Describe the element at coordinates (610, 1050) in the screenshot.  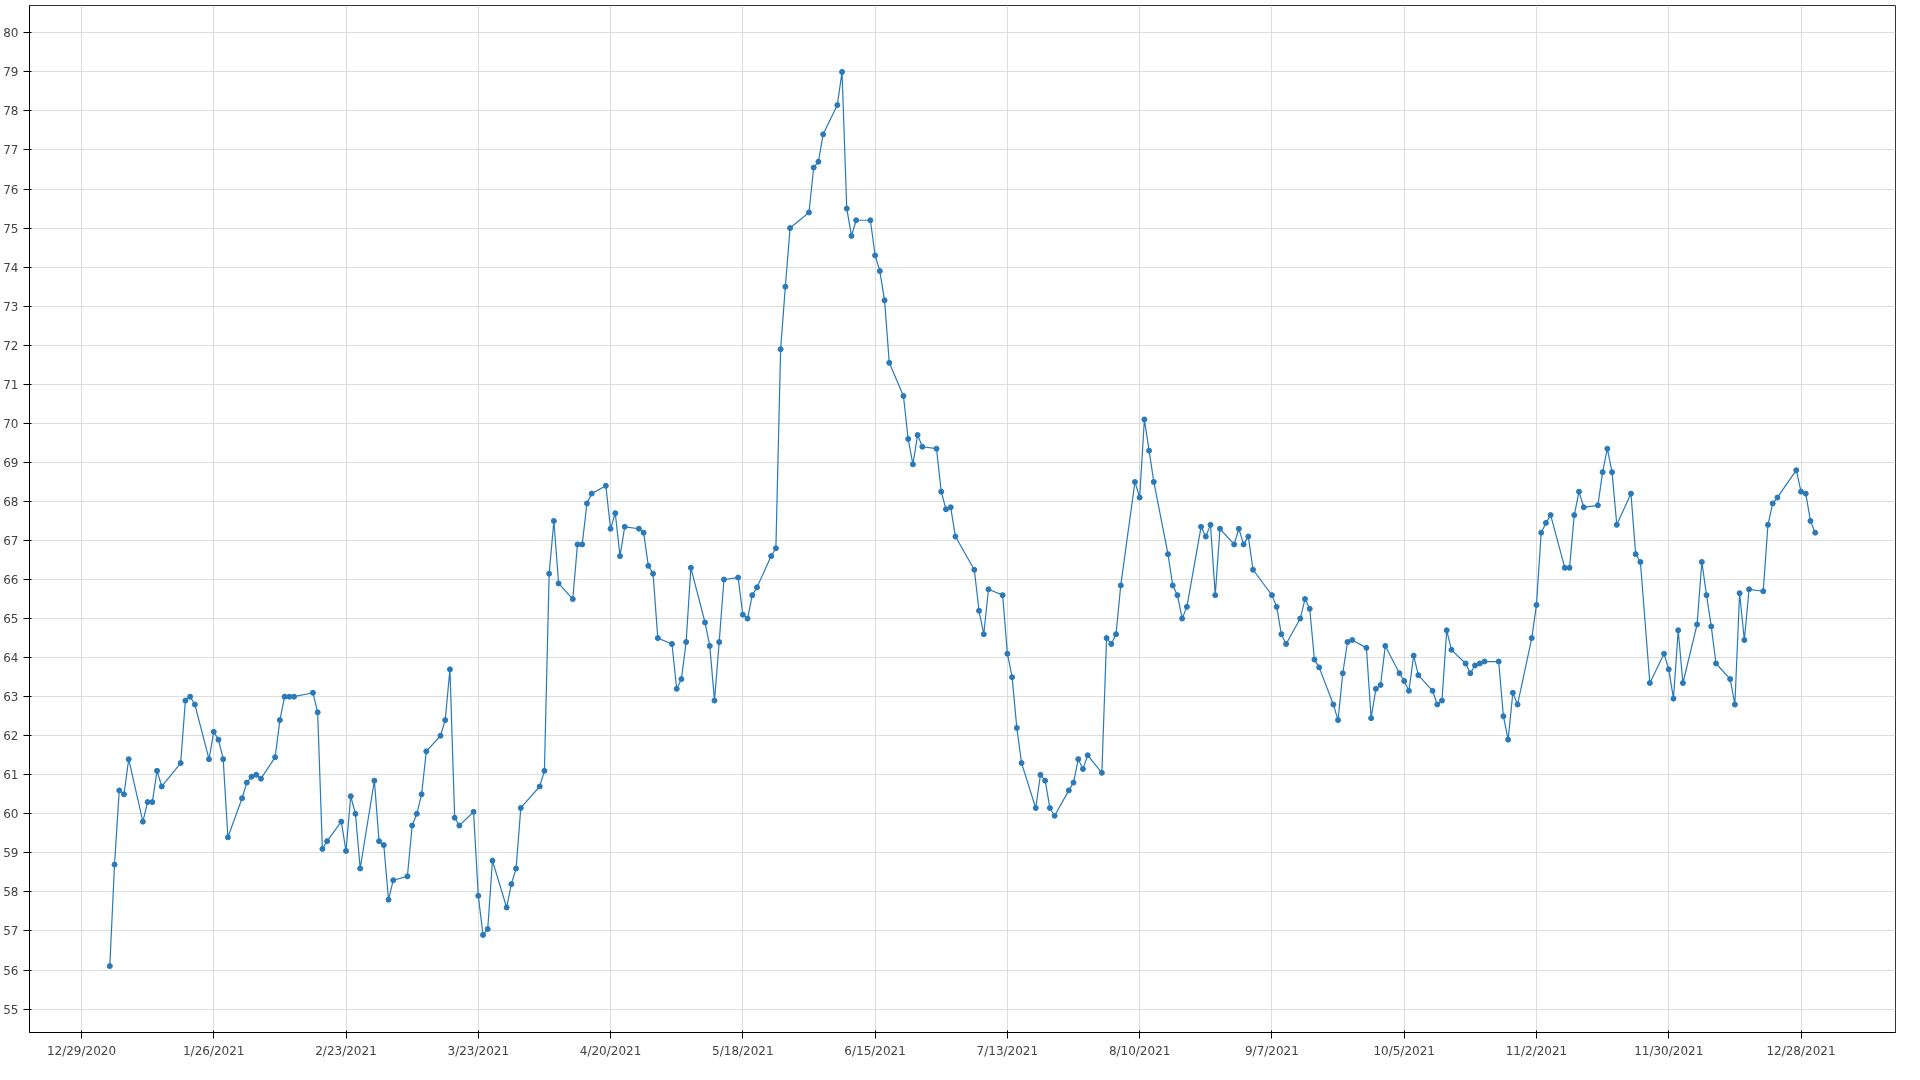
I see `x-tick-label: 4/20/2021` at that location.